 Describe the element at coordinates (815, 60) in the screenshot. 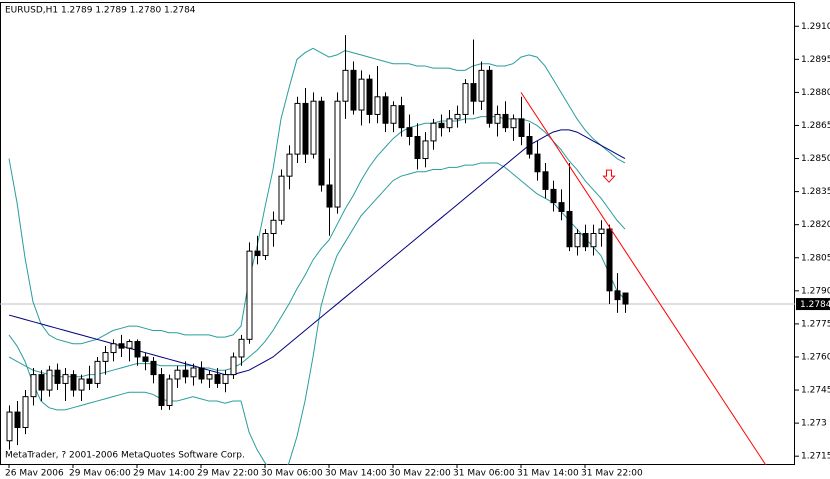

I see `y-tick-label: 1.2895` at that location.